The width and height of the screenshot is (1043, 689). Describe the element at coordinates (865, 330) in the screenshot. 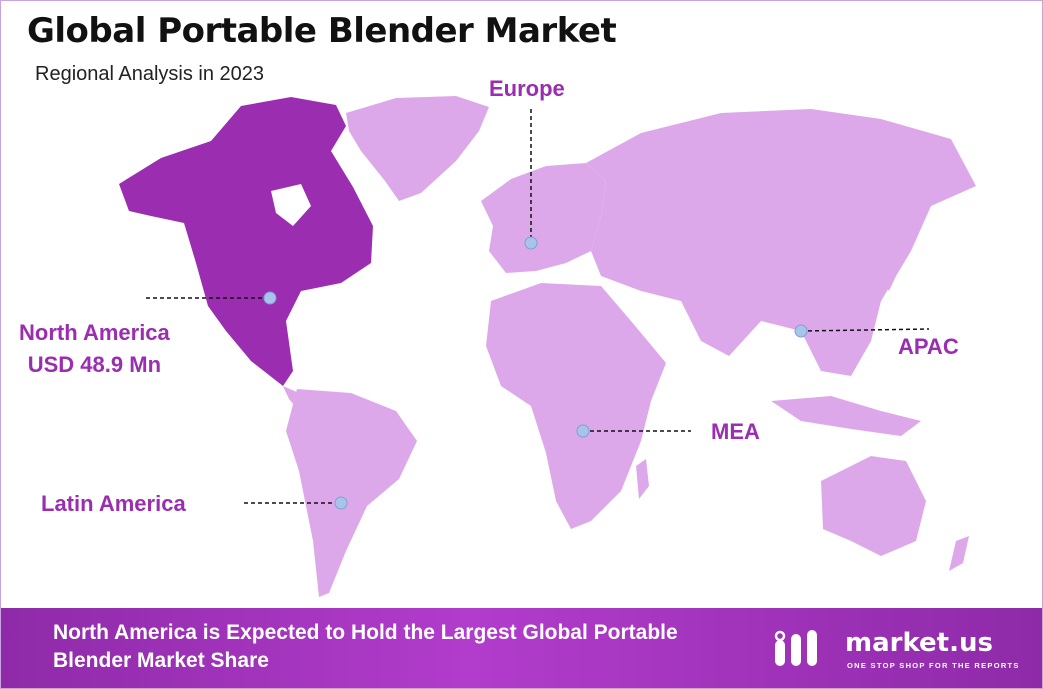

I see `apac-connector` at that location.